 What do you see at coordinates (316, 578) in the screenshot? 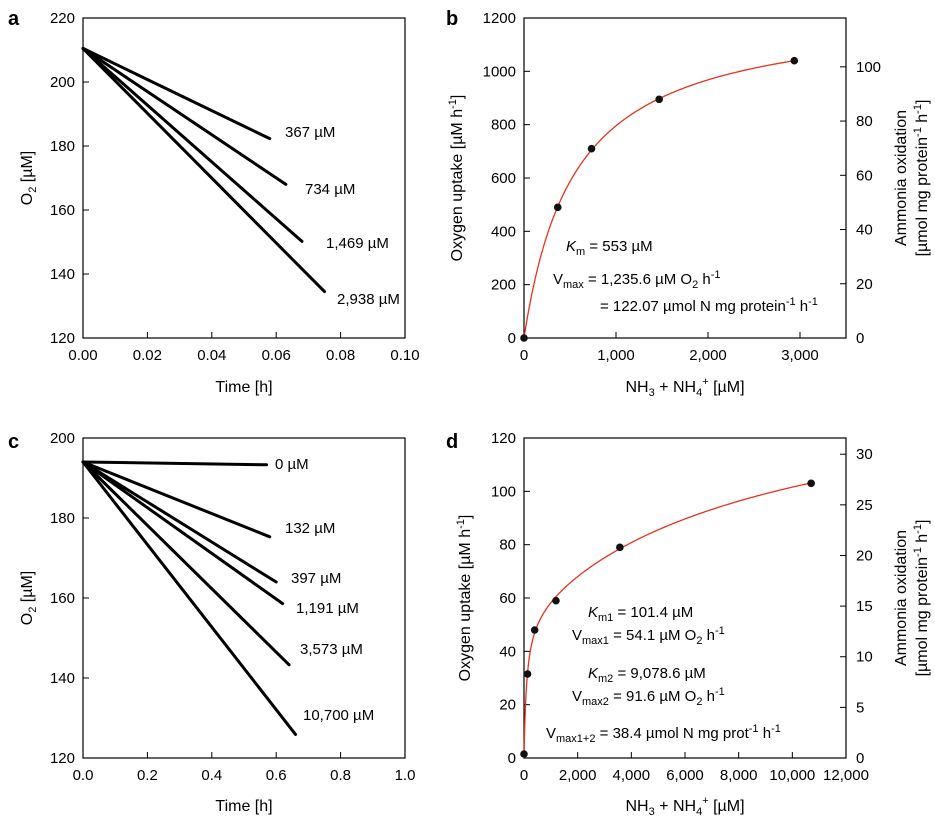
I see `series-label-c-2: 397 µM` at bounding box center [316, 578].